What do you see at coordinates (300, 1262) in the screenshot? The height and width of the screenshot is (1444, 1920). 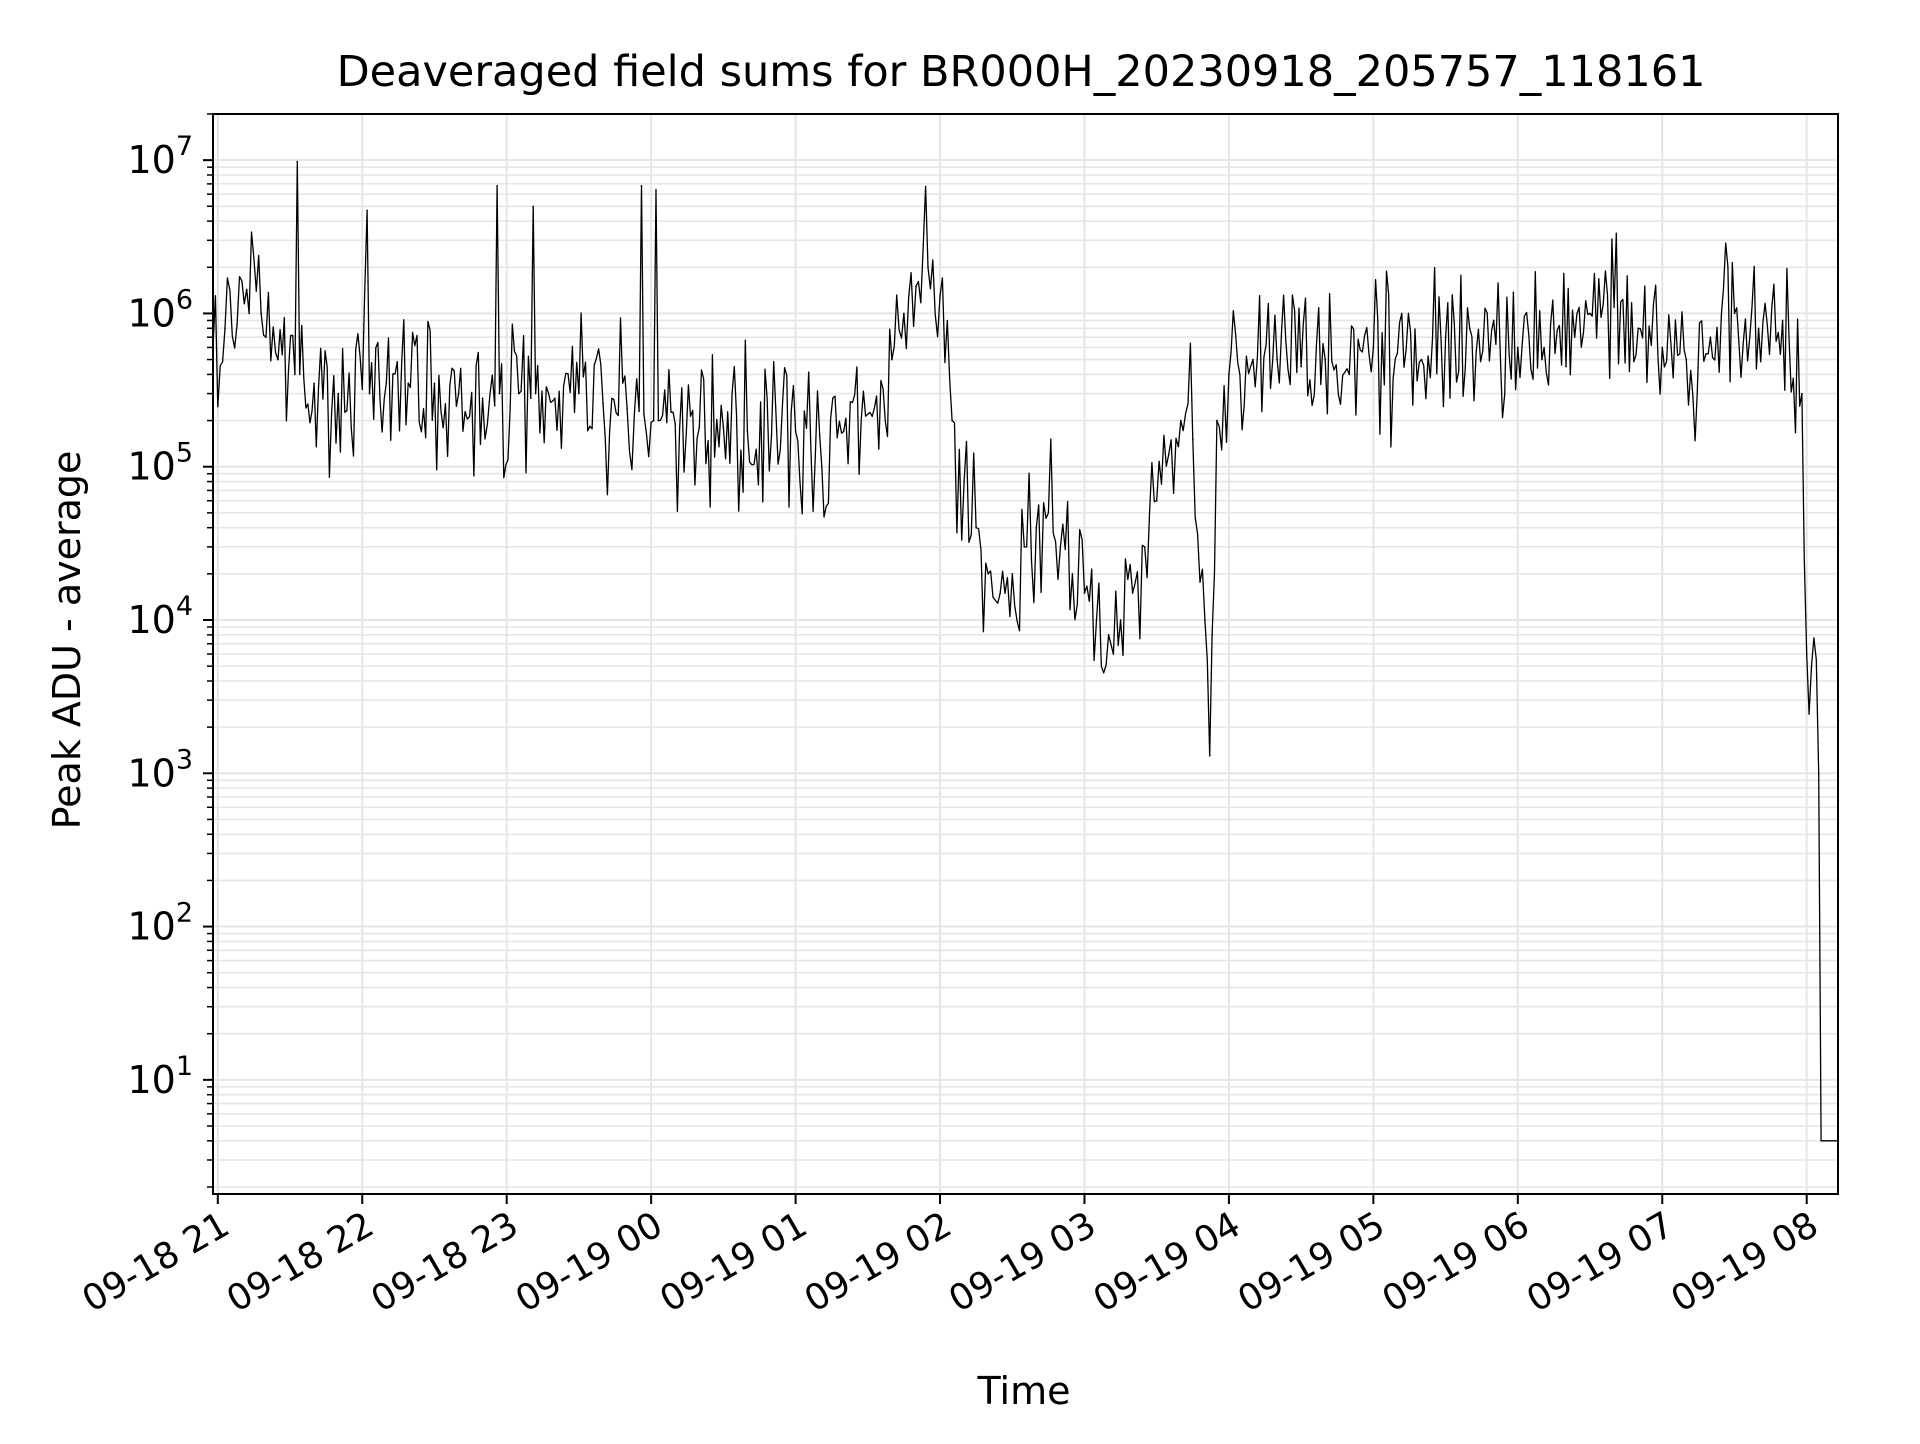 I see `x-tick-label: 09-18 22` at bounding box center [300, 1262].